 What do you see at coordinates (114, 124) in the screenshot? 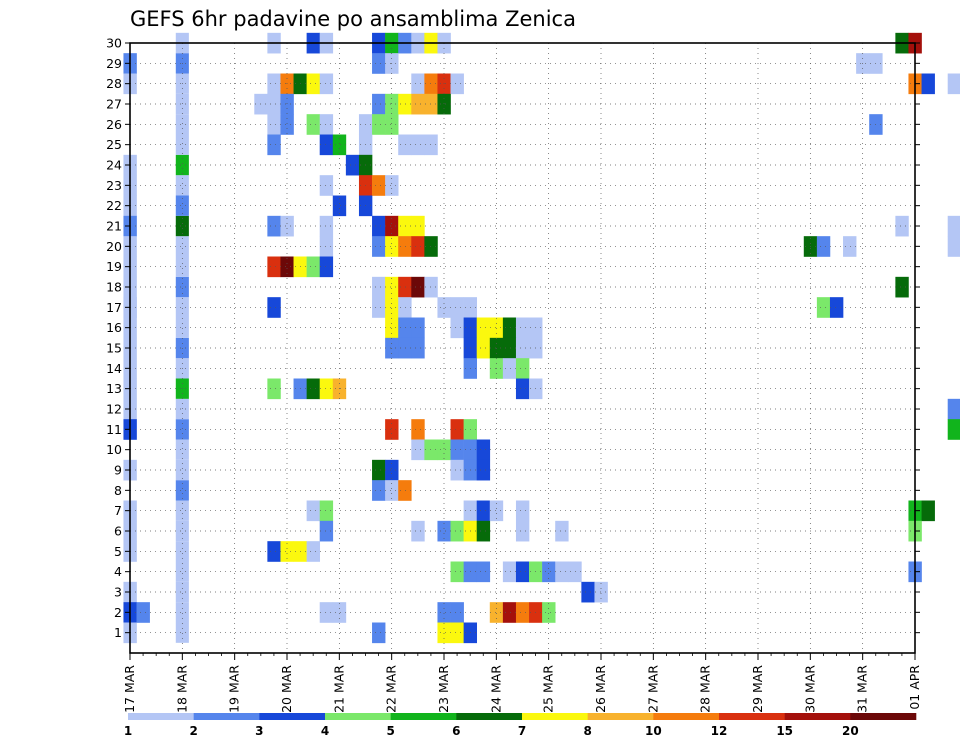
I see `y-tick-label: 26` at bounding box center [114, 124].